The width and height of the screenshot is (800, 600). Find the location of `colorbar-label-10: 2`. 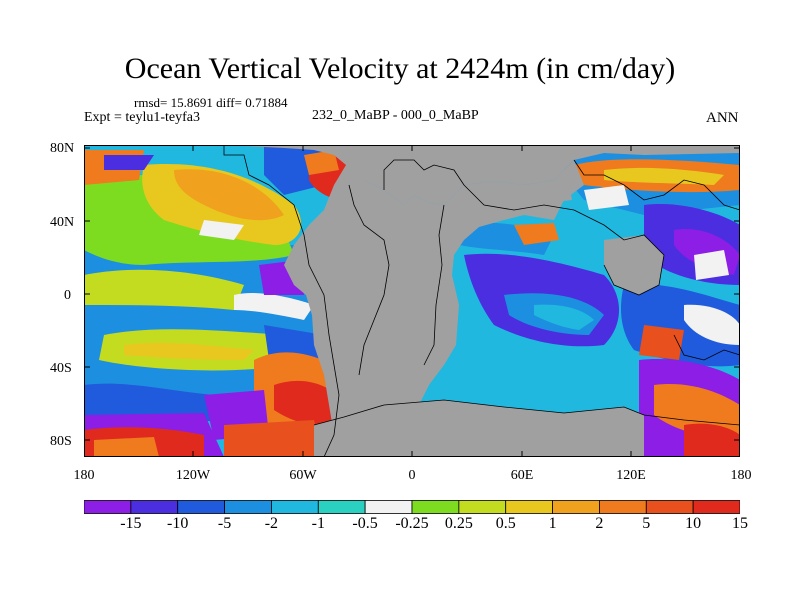

colorbar-label-10: 2 is located at coordinates (599, 523).